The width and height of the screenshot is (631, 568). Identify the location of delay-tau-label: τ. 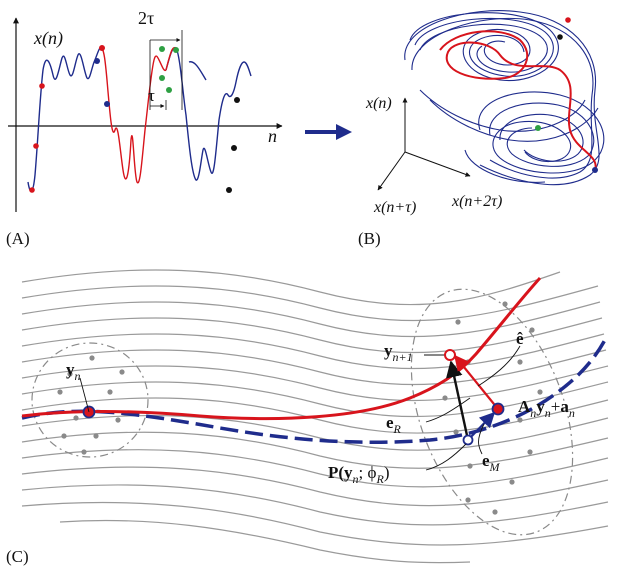
(151, 95).